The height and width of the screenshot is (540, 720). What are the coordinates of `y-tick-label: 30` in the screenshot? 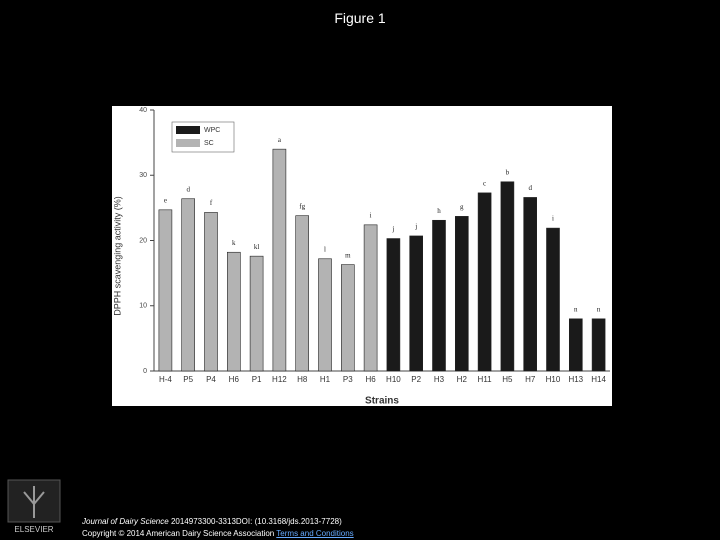 It's located at (143, 175).